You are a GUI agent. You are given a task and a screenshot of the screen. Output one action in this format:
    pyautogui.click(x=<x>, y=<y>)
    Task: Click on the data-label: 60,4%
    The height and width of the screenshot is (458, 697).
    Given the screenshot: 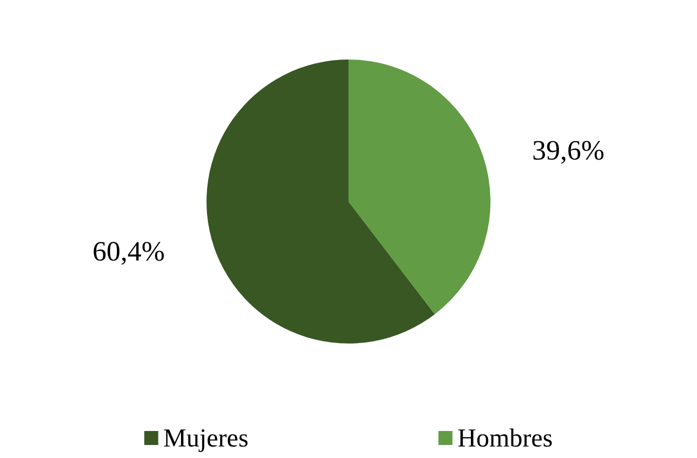 What is the action you would take?
    pyautogui.click(x=128, y=252)
    